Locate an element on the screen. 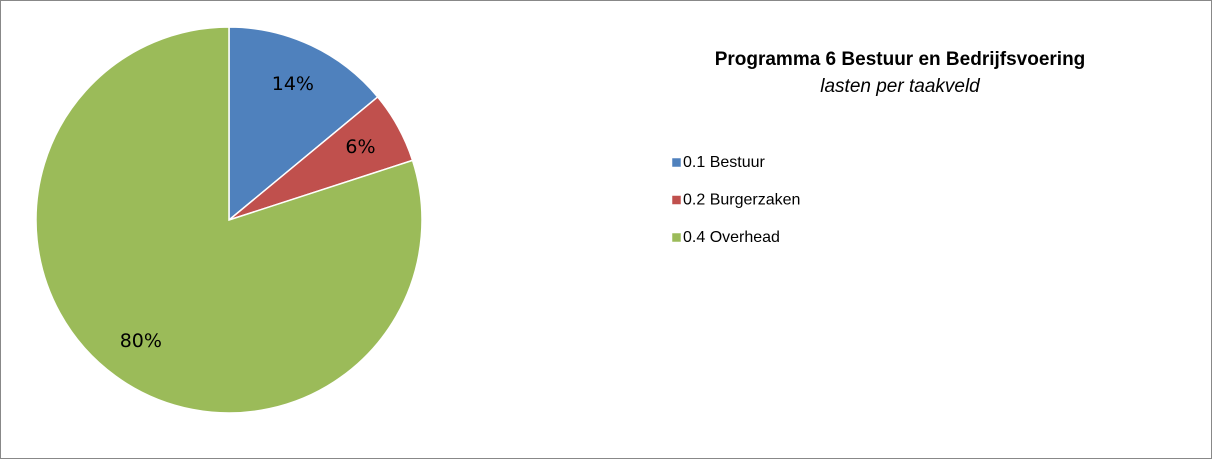 The width and height of the screenshot is (1212, 459). data-label: 14% is located at coordinates (293, 84).